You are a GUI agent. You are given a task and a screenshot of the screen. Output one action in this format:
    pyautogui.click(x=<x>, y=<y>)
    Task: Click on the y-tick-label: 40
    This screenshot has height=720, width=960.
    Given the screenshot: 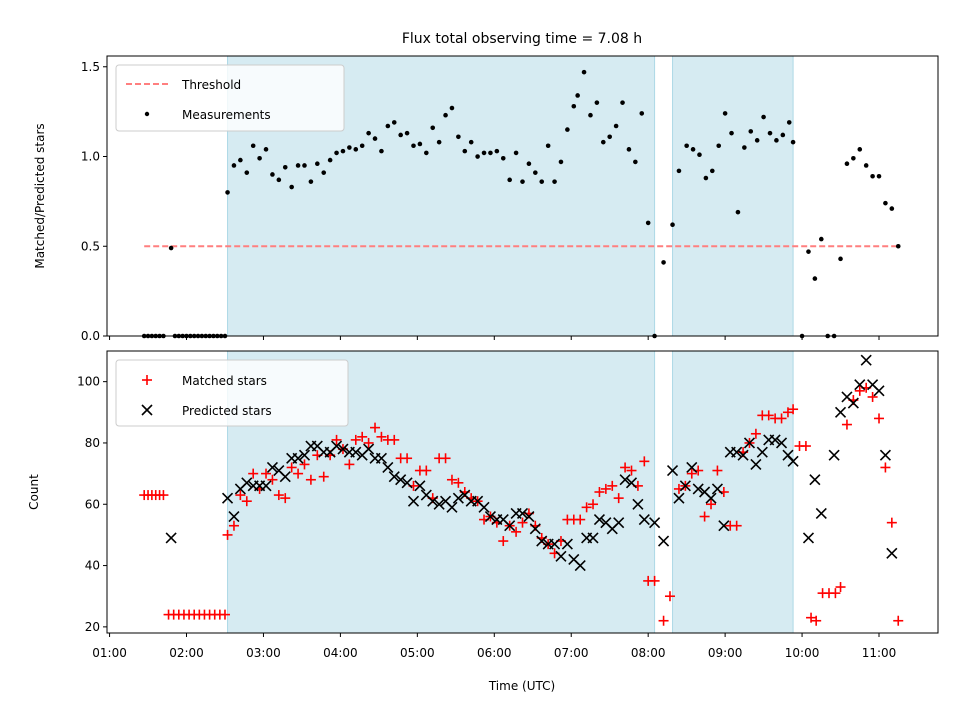 What is the action you would take?
    pyautogui.click(x=92, y=566)
    